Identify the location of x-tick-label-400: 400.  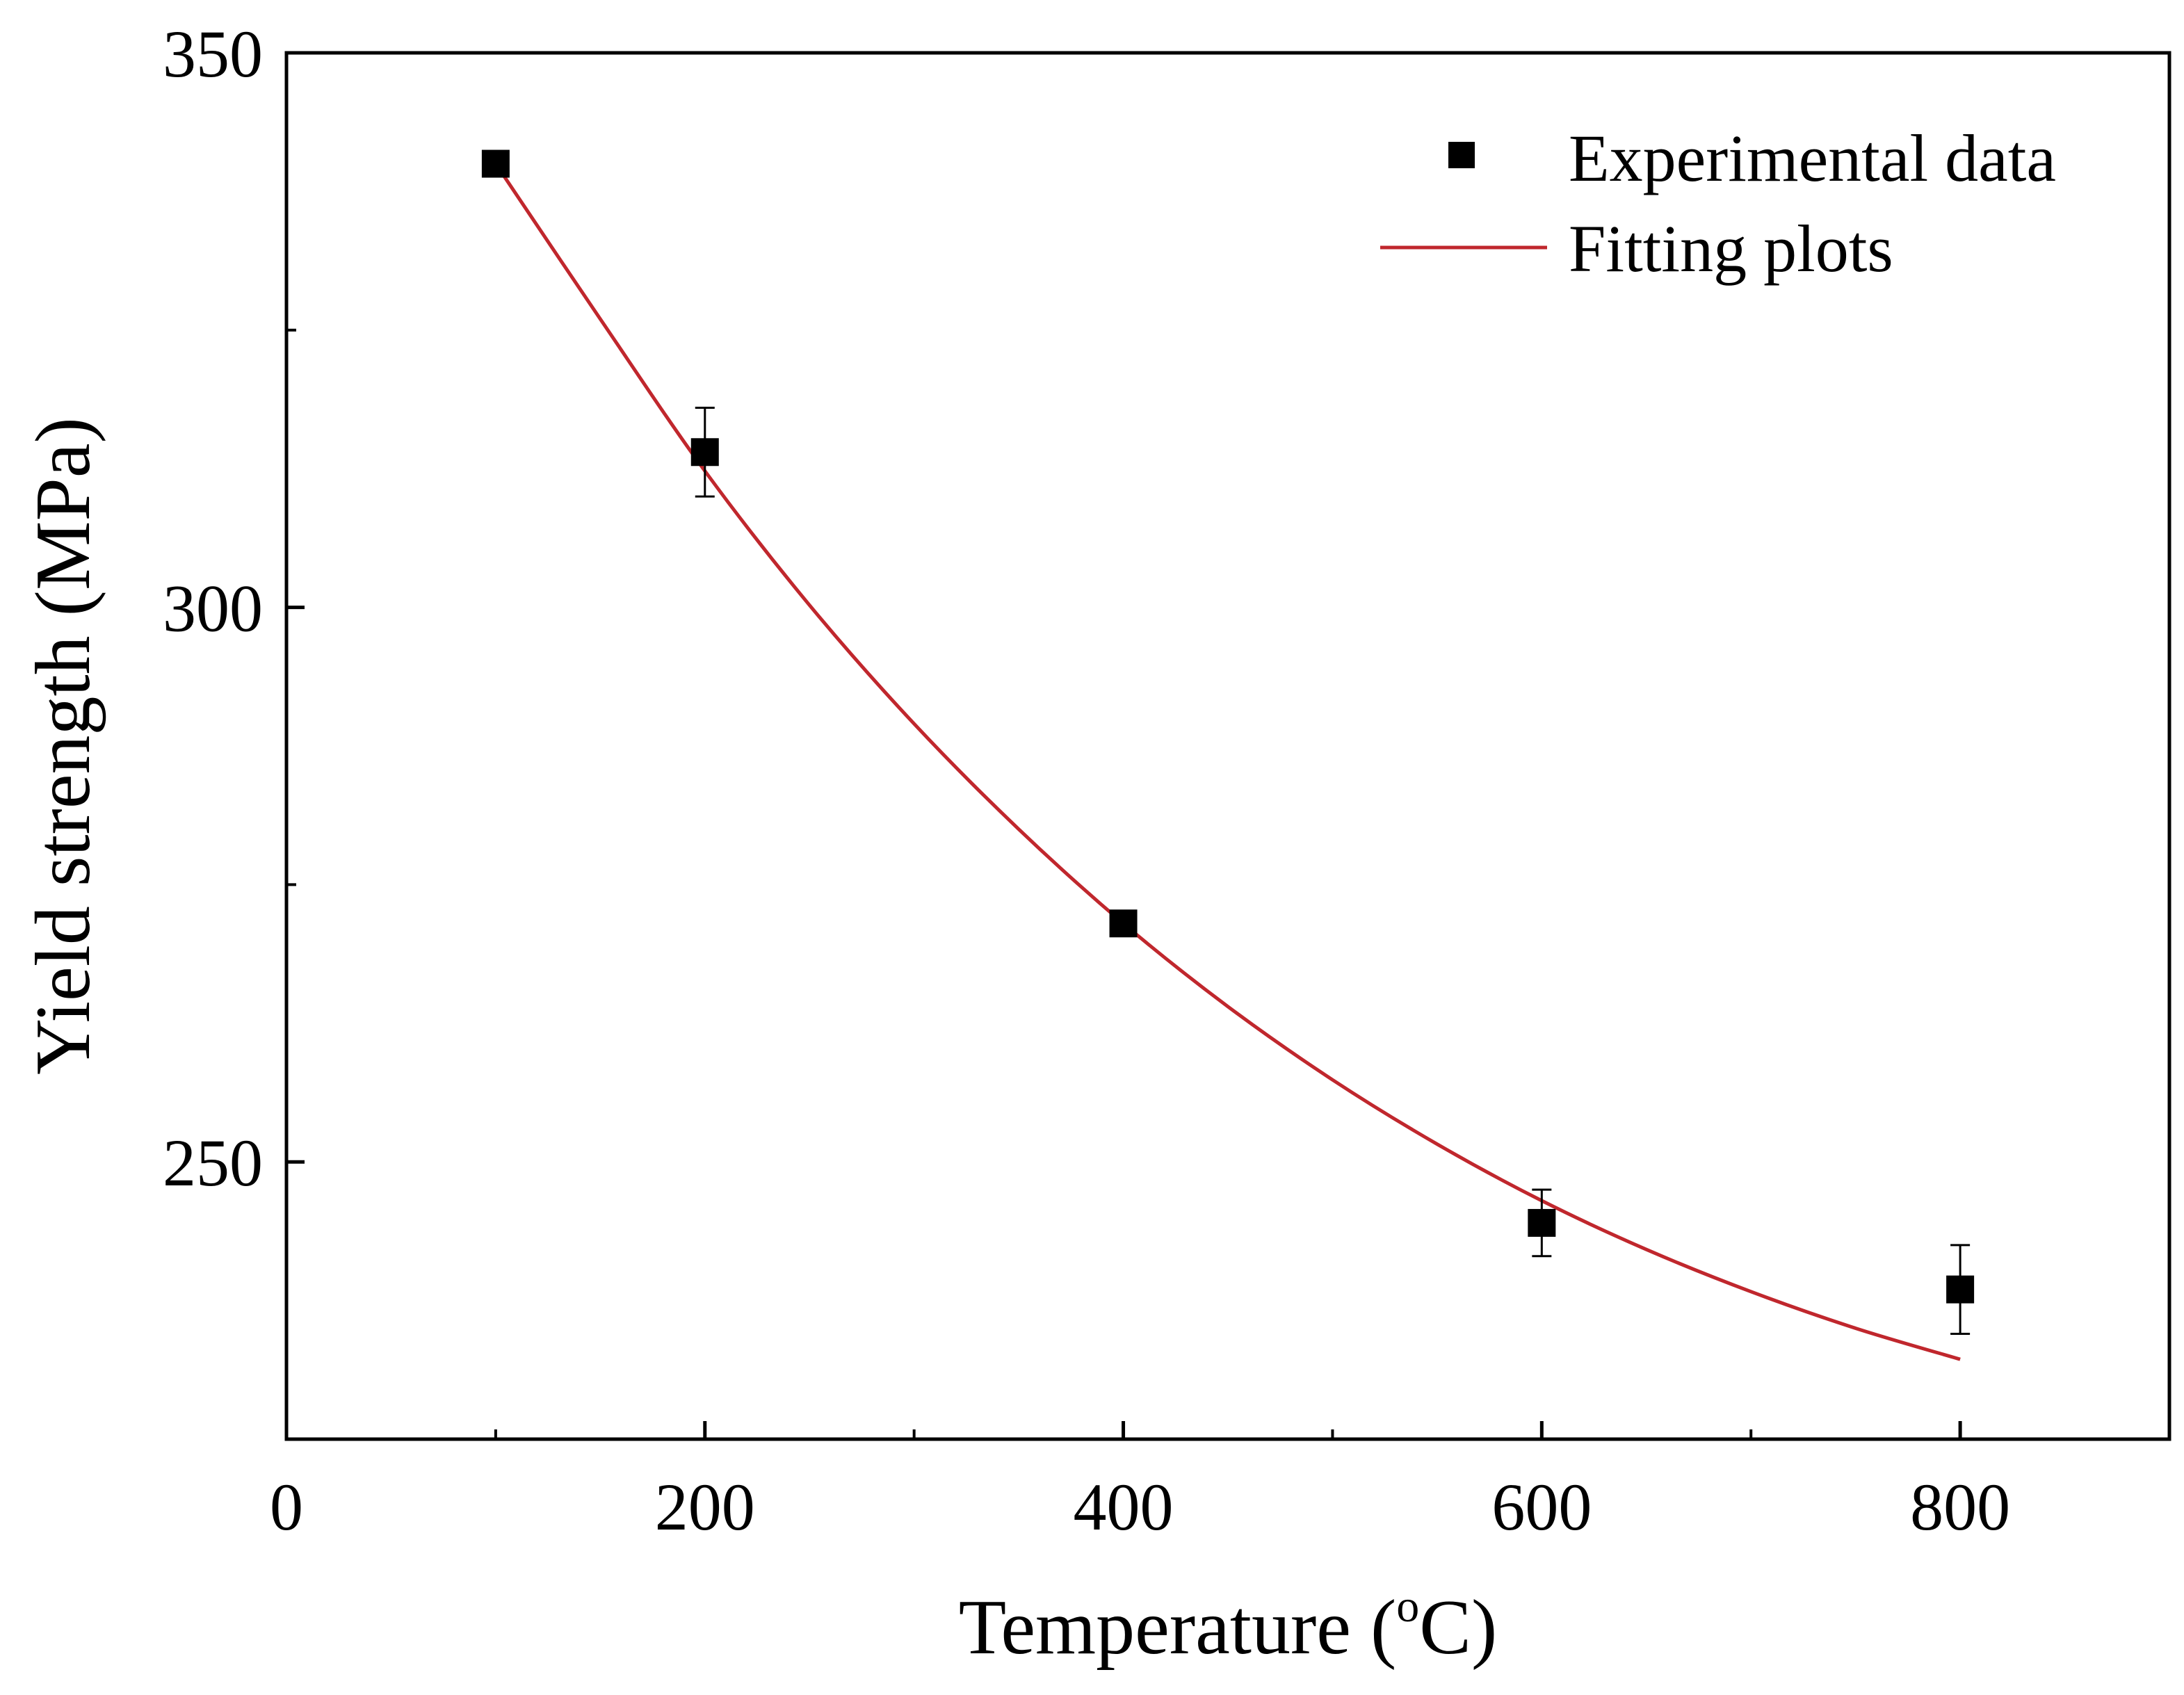
(1124, 1507).